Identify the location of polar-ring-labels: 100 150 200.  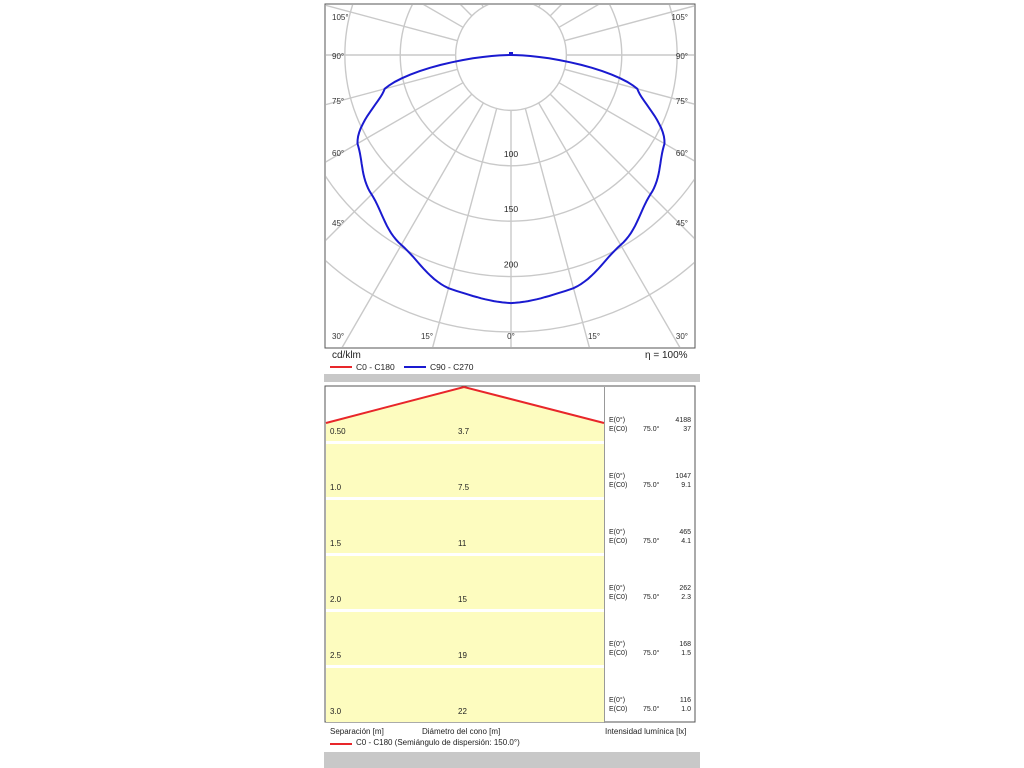
(511, 209).